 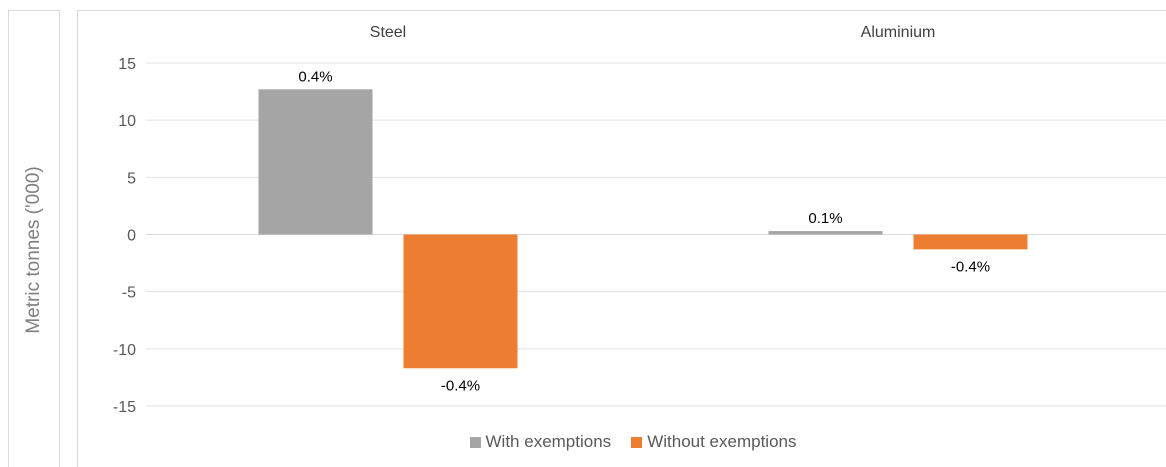 What do you see at coordinates (127, 64) in the screenshot?
I see `y-tick-label: 15` at bounding box center [127, 64].